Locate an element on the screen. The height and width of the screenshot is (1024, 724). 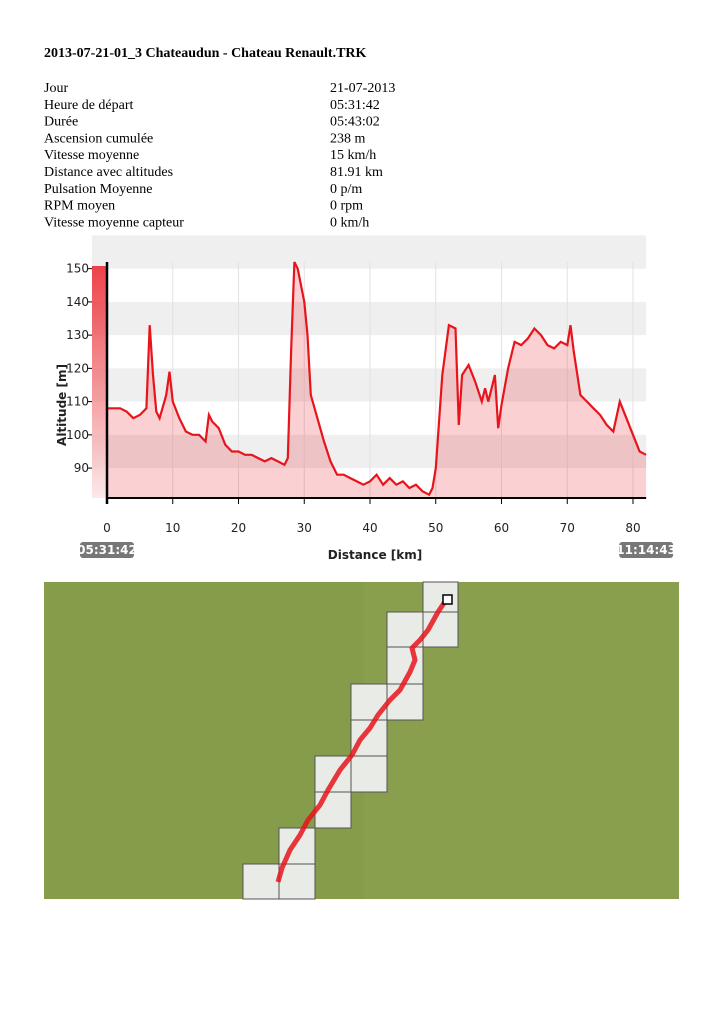
x-tick-label: 10 is located at coordinates (172, 528).